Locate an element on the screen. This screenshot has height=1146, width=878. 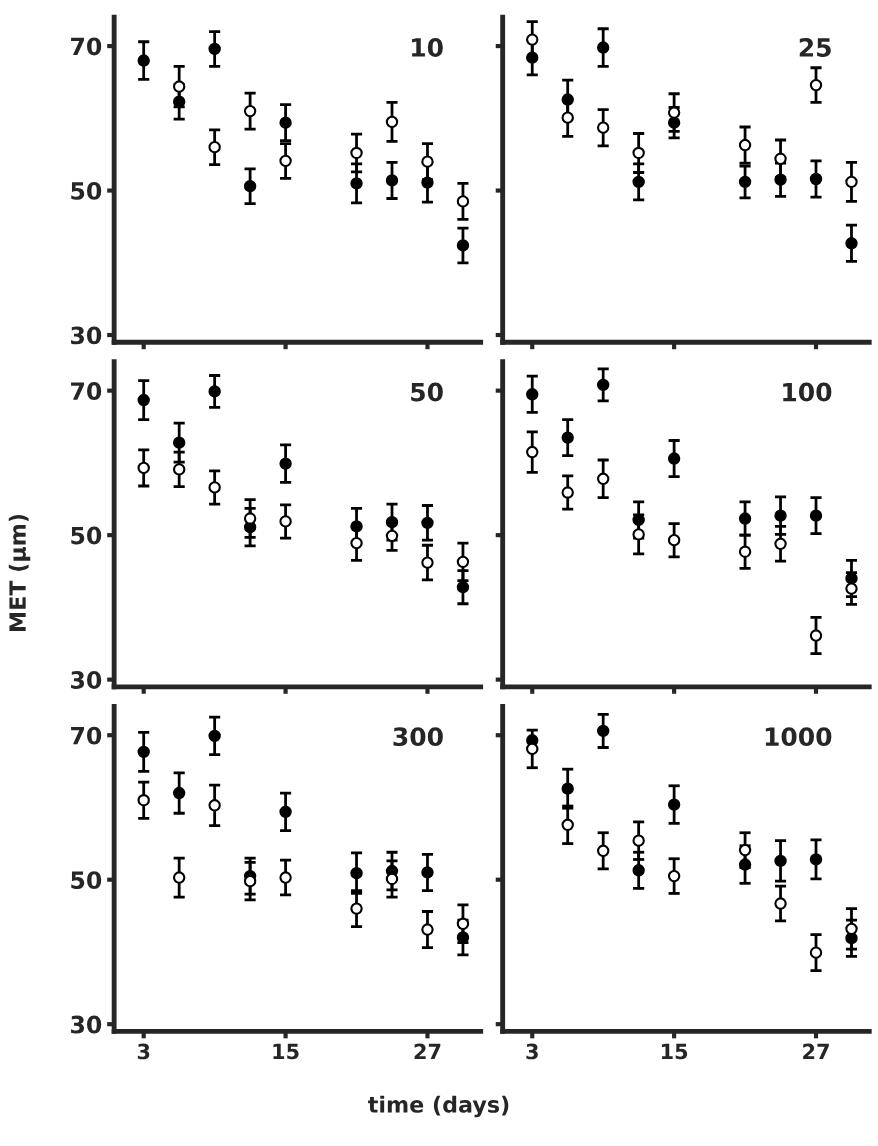
annotation: 300 is located at coordinates (418, 737).